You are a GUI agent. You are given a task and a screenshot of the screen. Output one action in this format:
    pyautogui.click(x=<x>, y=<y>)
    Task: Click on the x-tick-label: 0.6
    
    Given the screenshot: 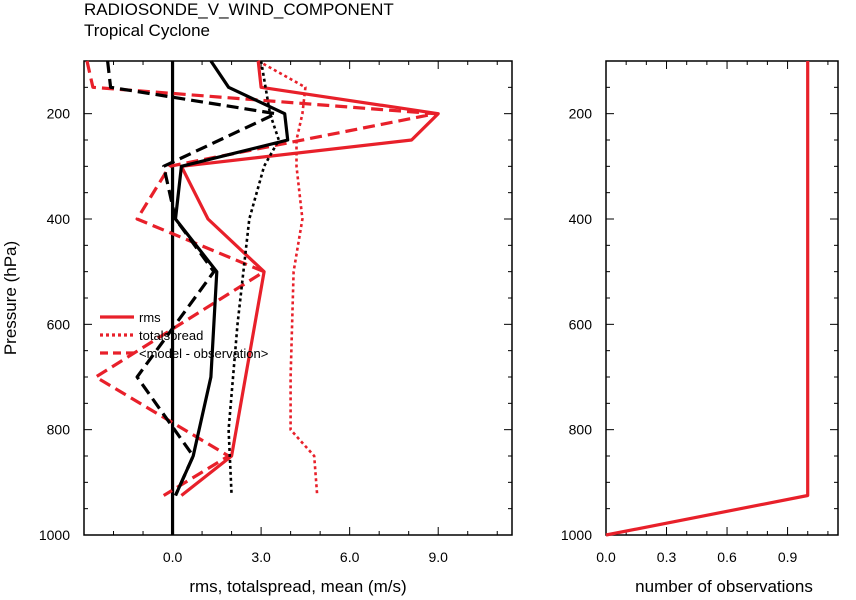 What is the action you would take?
    pyautogui.click(x=727, y=557)
    